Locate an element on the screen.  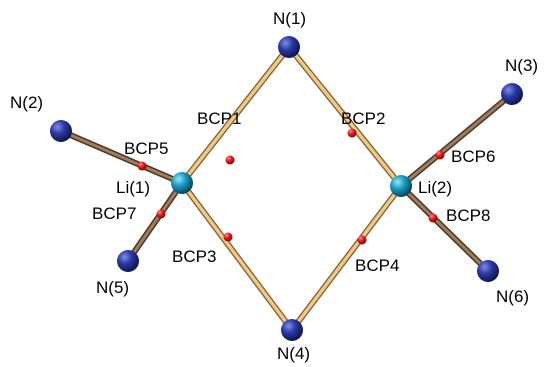
atom-li1 is located at coordinates (182, 183).